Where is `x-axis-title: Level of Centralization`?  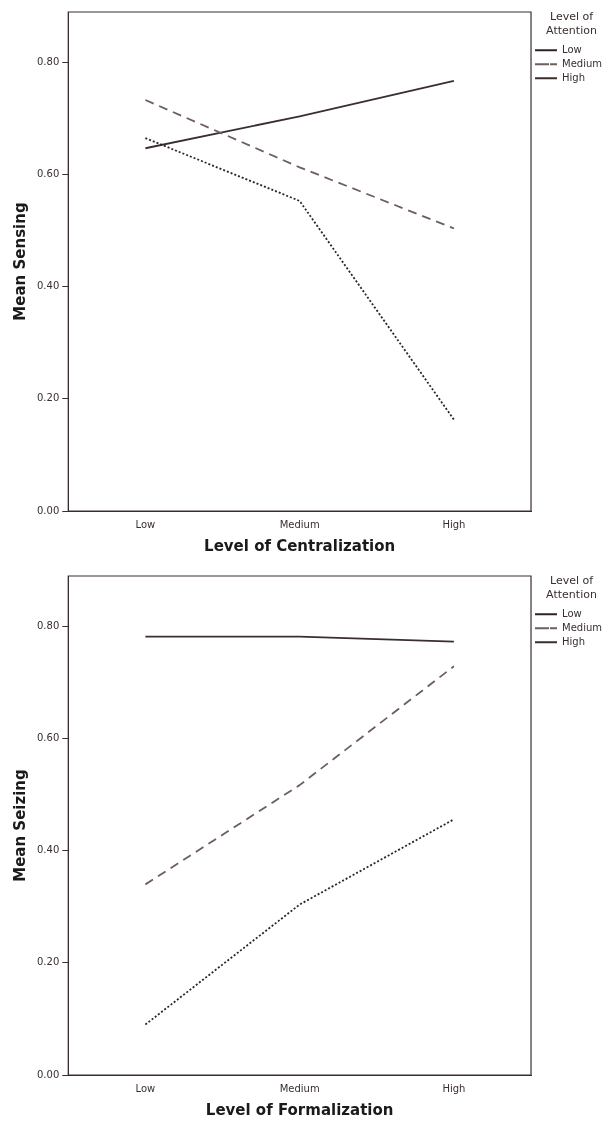 x-axis-title: Level of Centralization is located at coordinates (300, 545).